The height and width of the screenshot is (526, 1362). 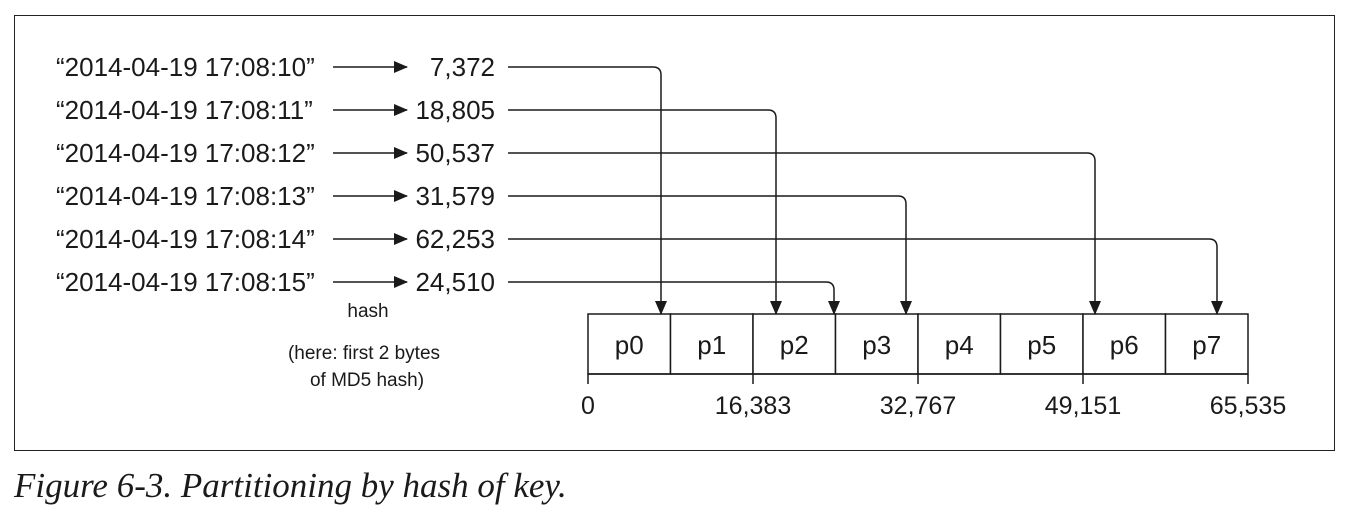 What do you see at coordinates (918, 406) in the screenshot?
I see `axis-tick-label: 32,767` at bounding box center [918, 406].